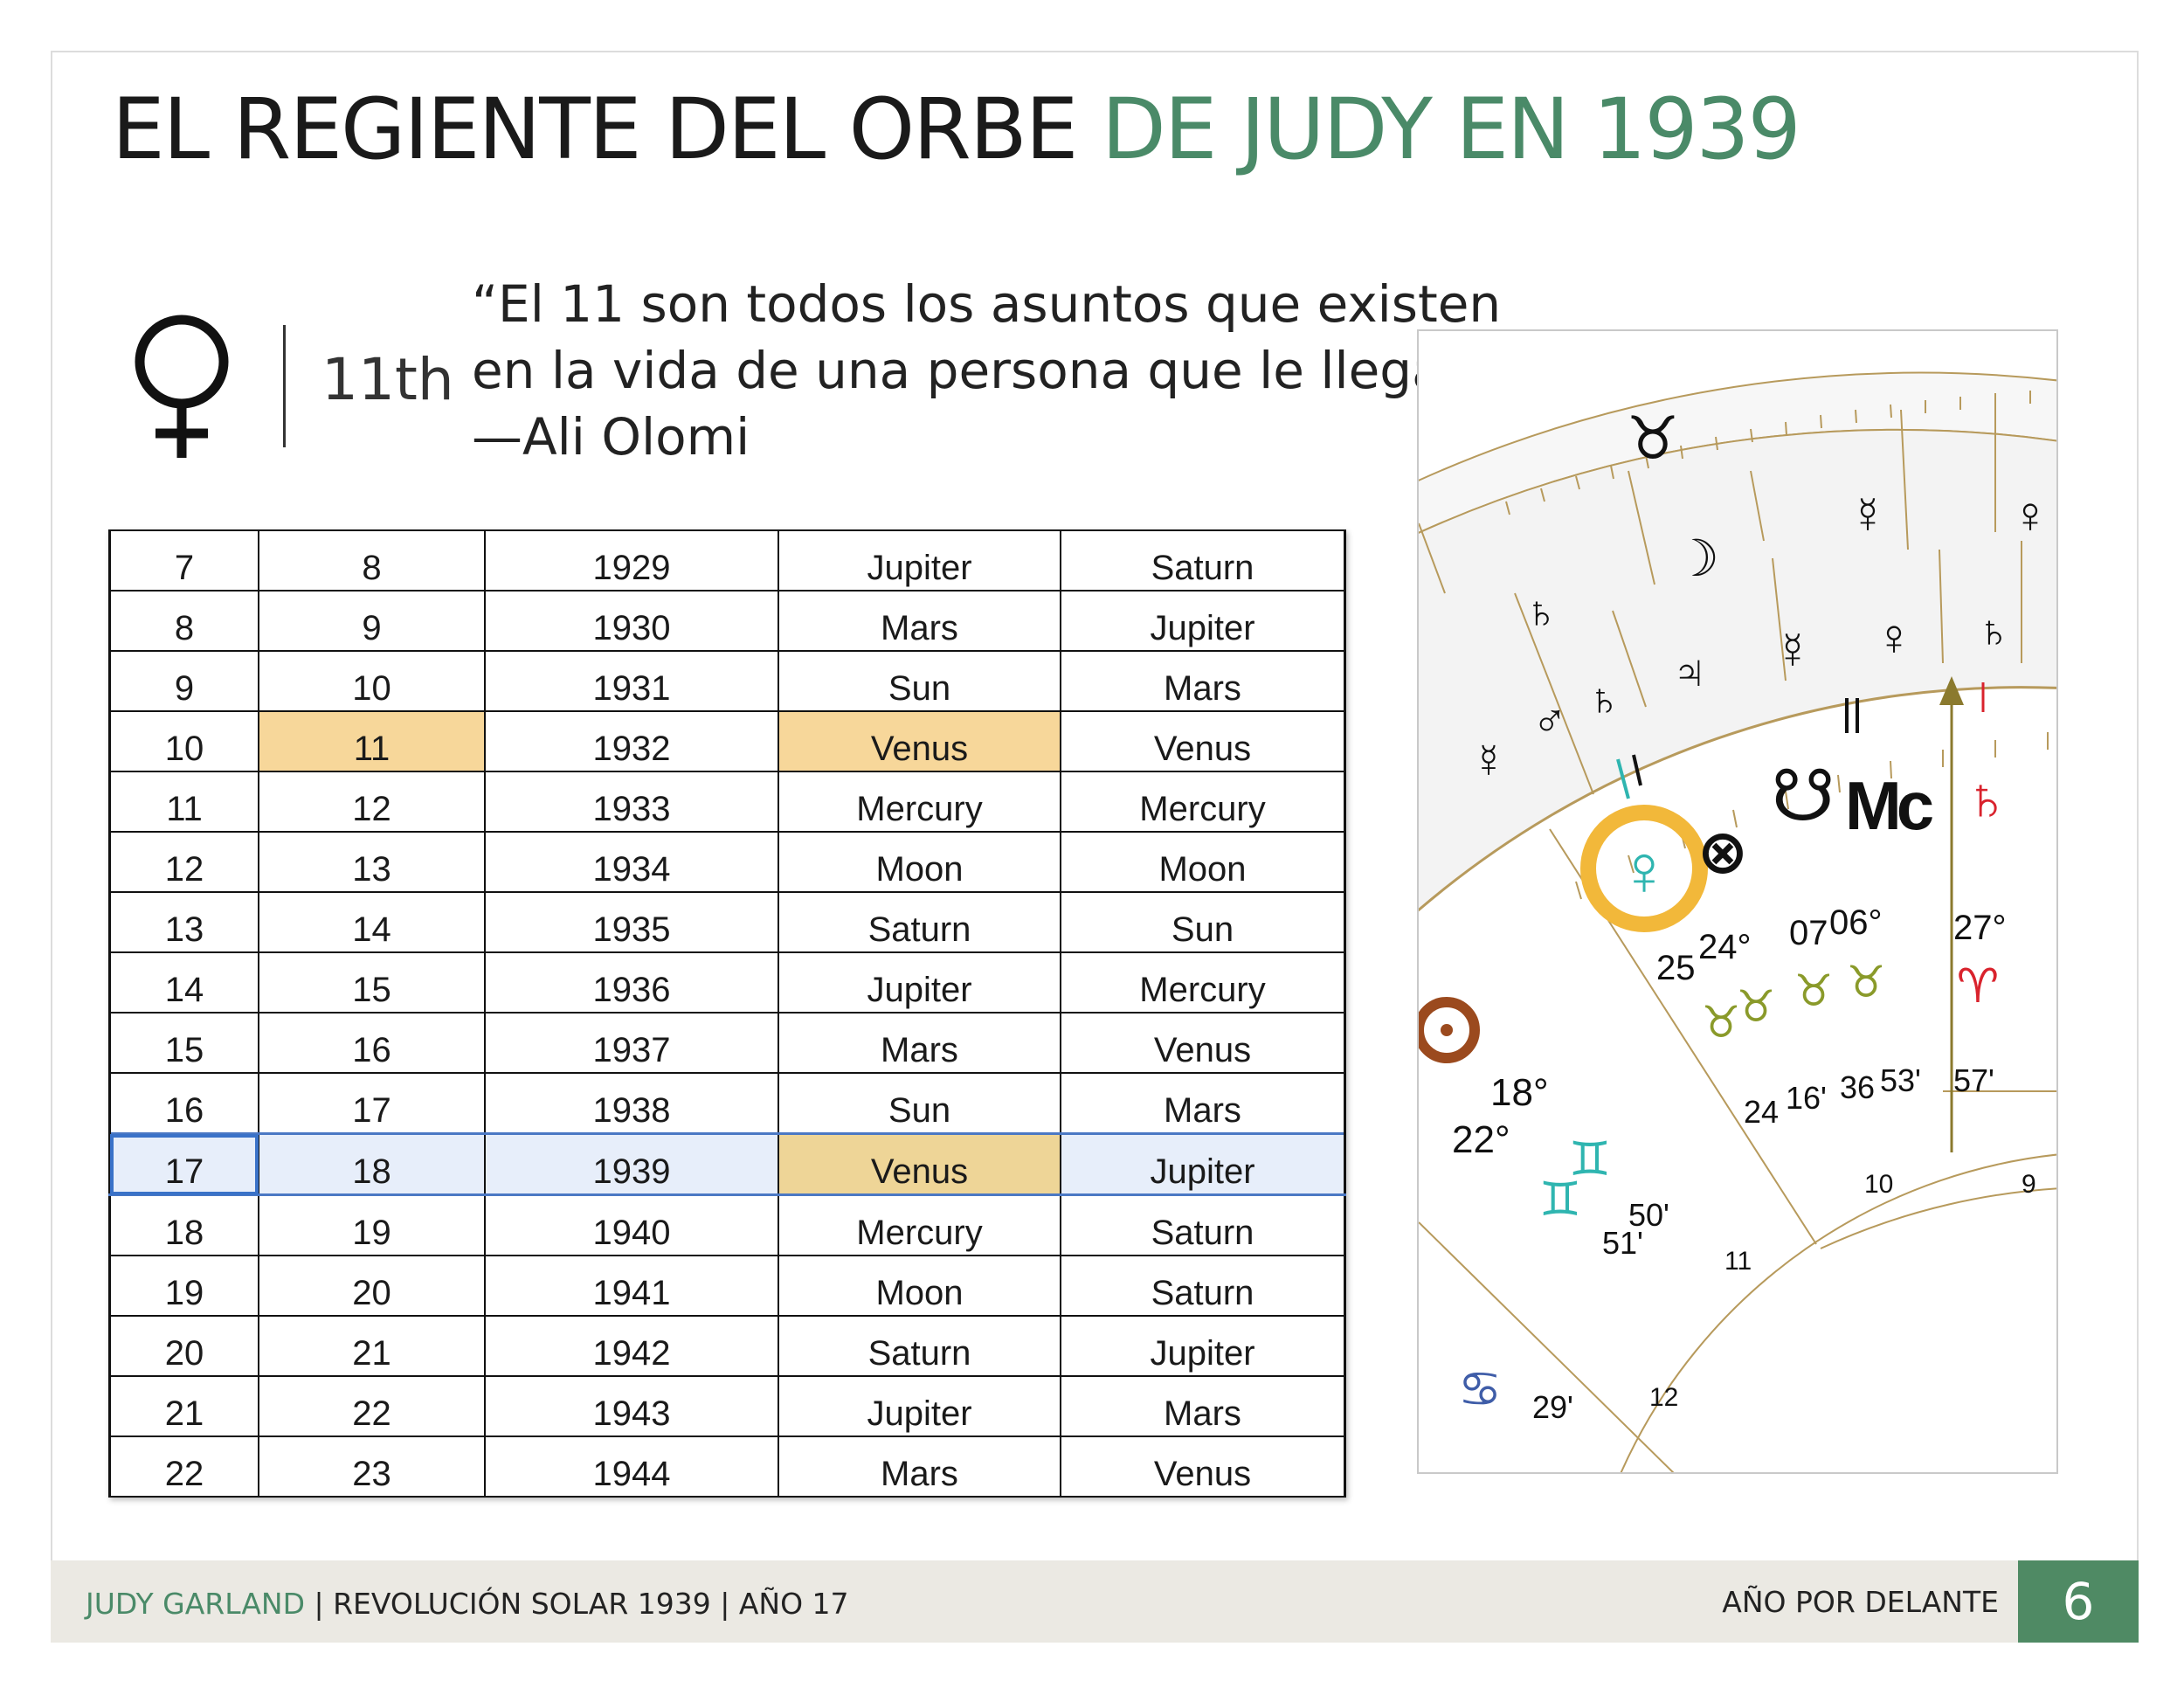  I want to click on sign-dividers, so click(1720, 598).